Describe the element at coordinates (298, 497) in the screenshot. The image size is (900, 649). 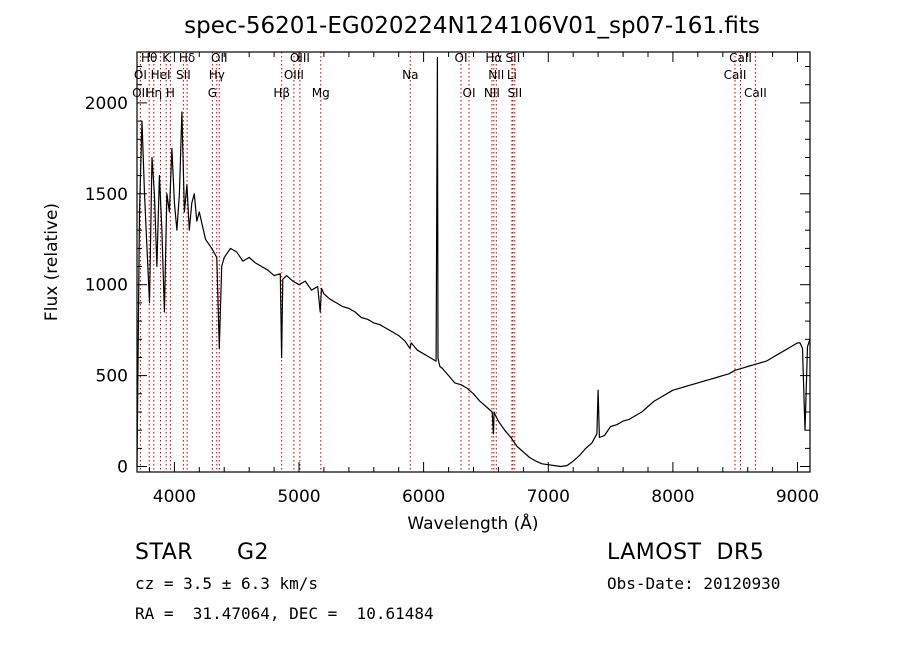
I see `x-tick-label-1: 5000` at that location.